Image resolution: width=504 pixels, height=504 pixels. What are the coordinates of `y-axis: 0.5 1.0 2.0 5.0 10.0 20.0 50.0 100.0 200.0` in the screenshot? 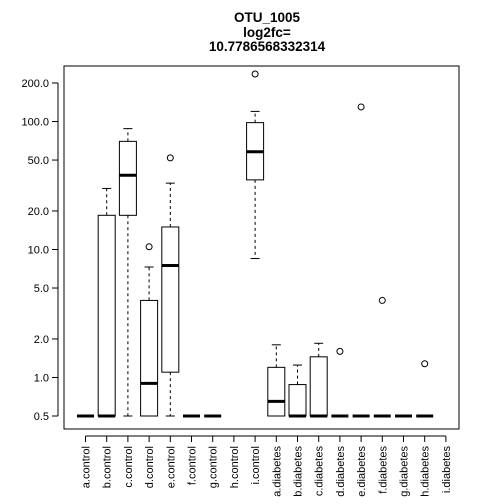 It's located at (40, 250).